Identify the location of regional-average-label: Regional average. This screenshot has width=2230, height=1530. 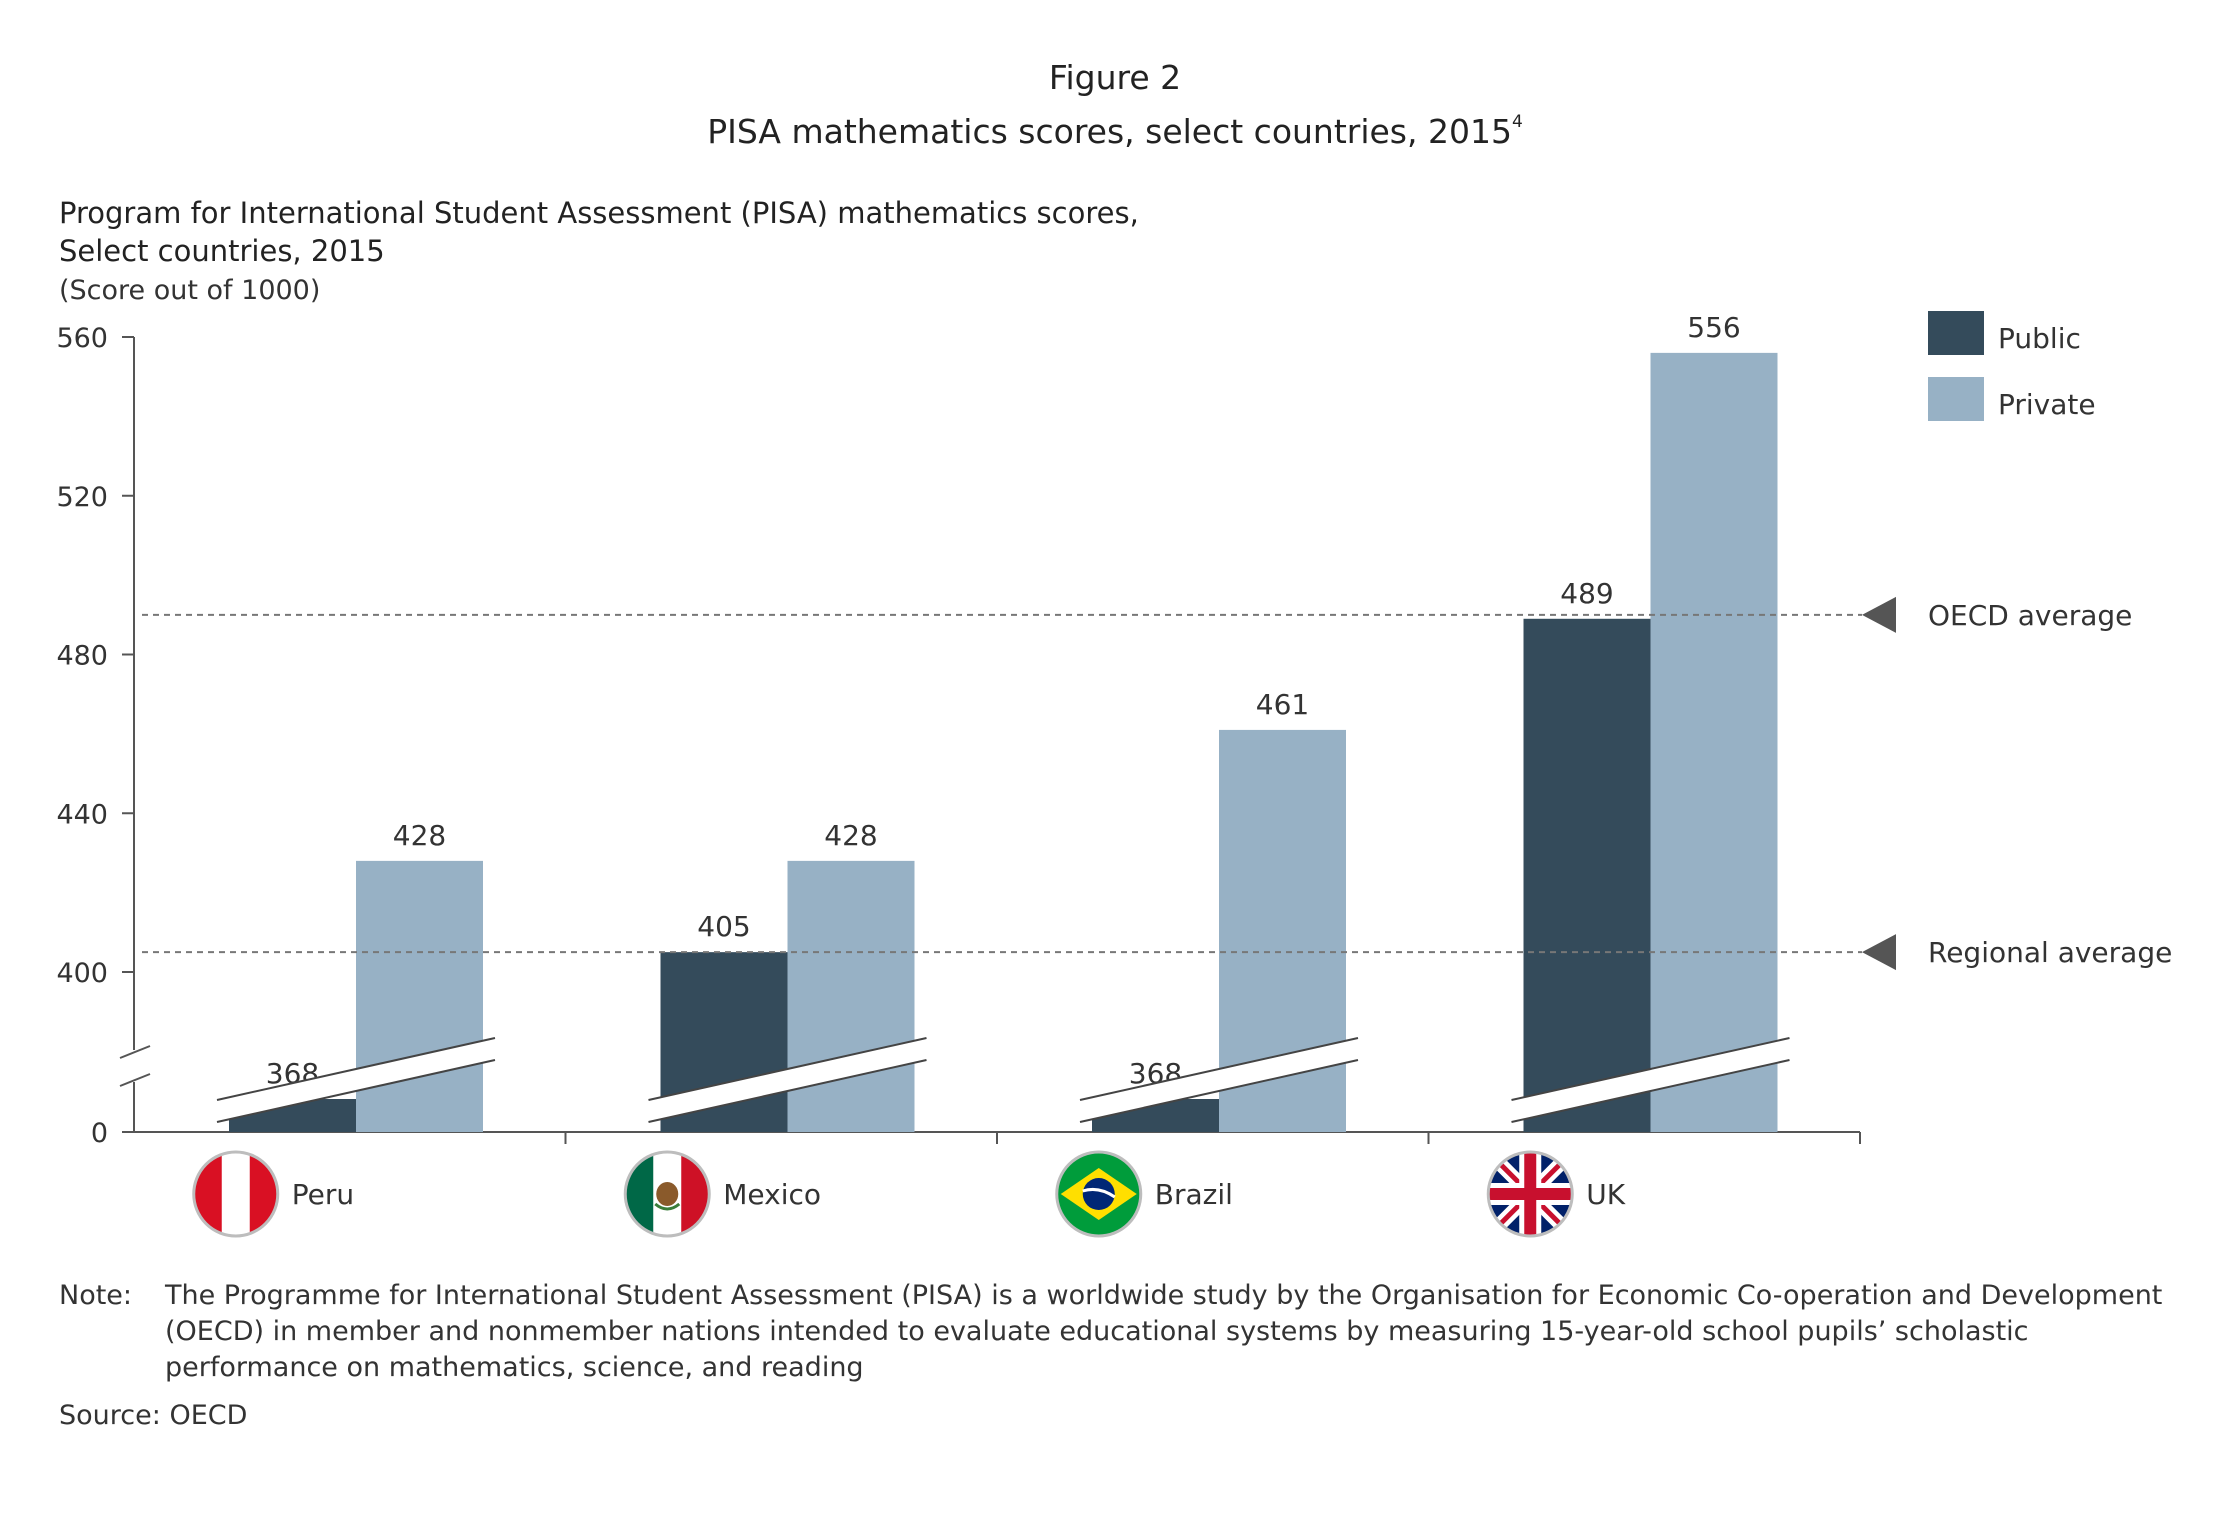
(2050, 952).